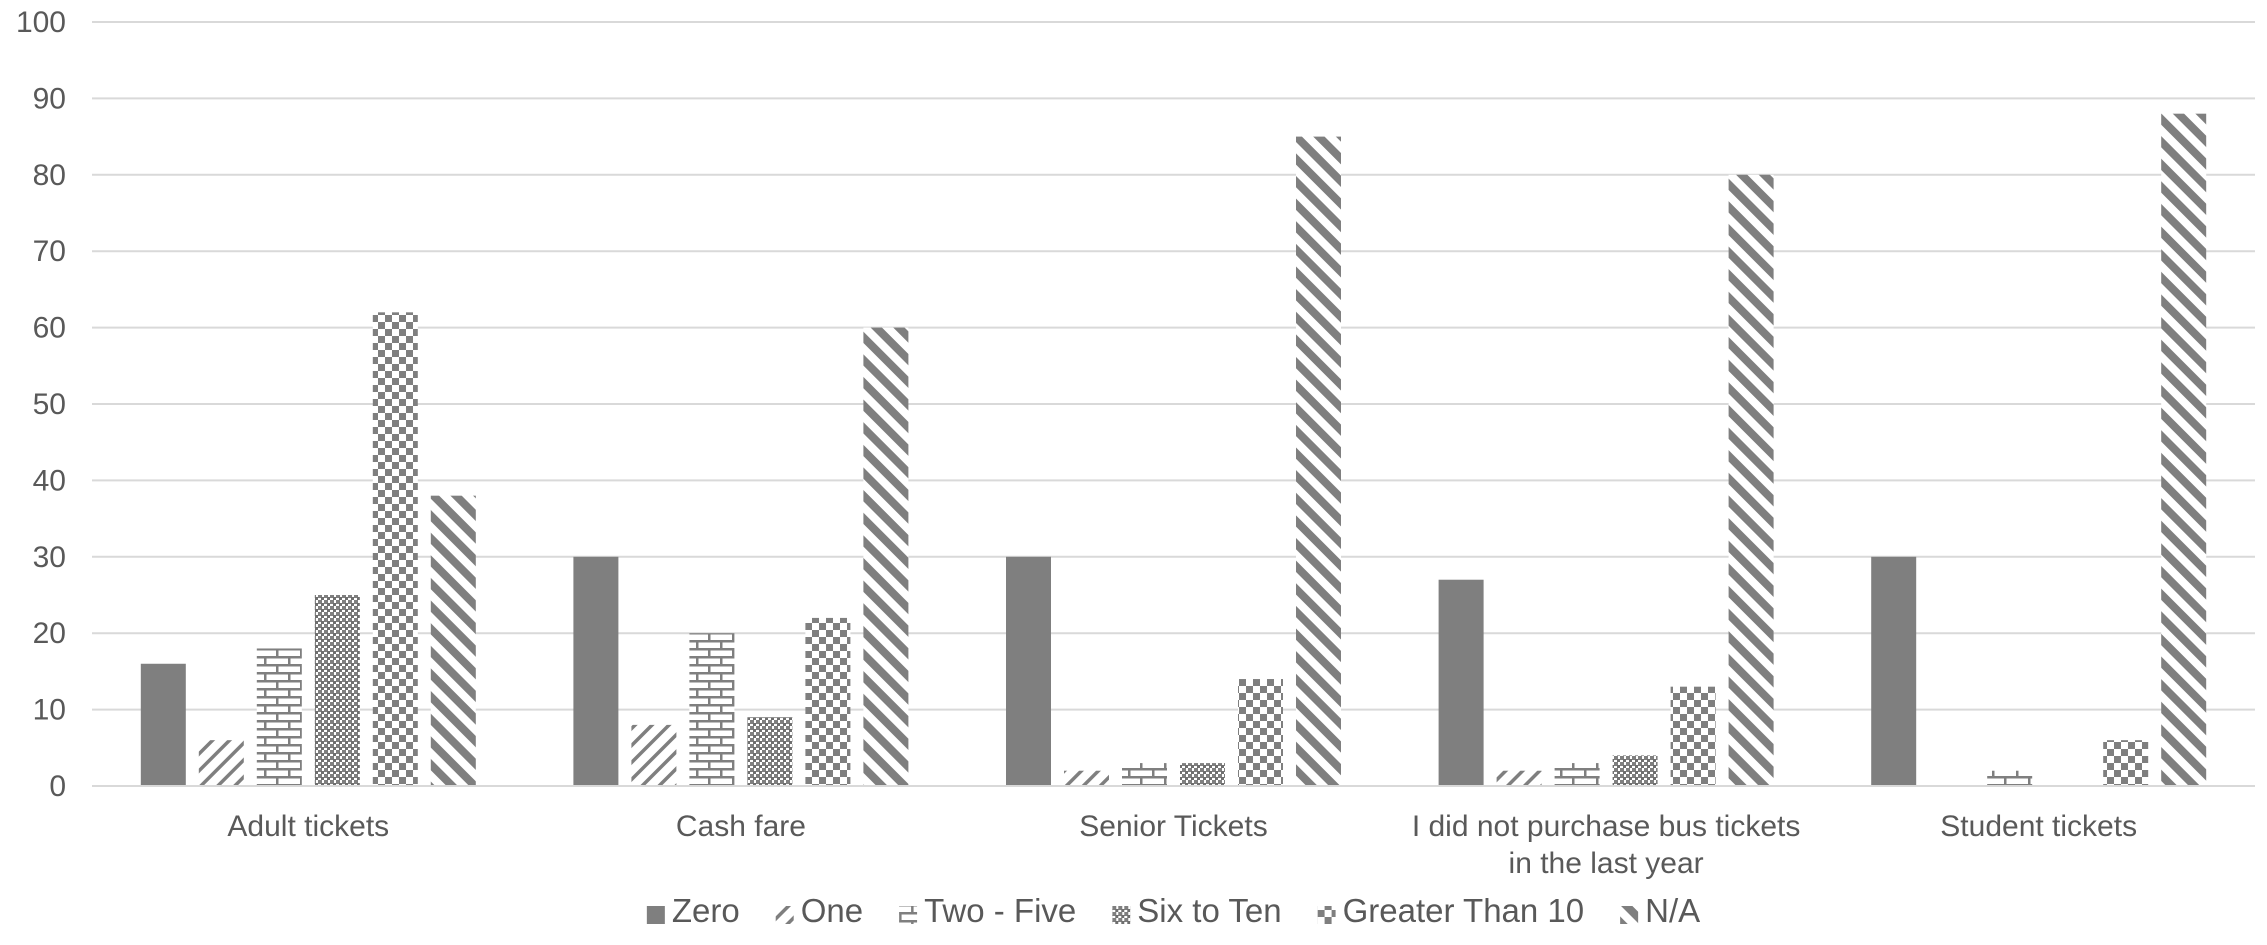  I want to click on legend-item: Zero, so click(693, 910).